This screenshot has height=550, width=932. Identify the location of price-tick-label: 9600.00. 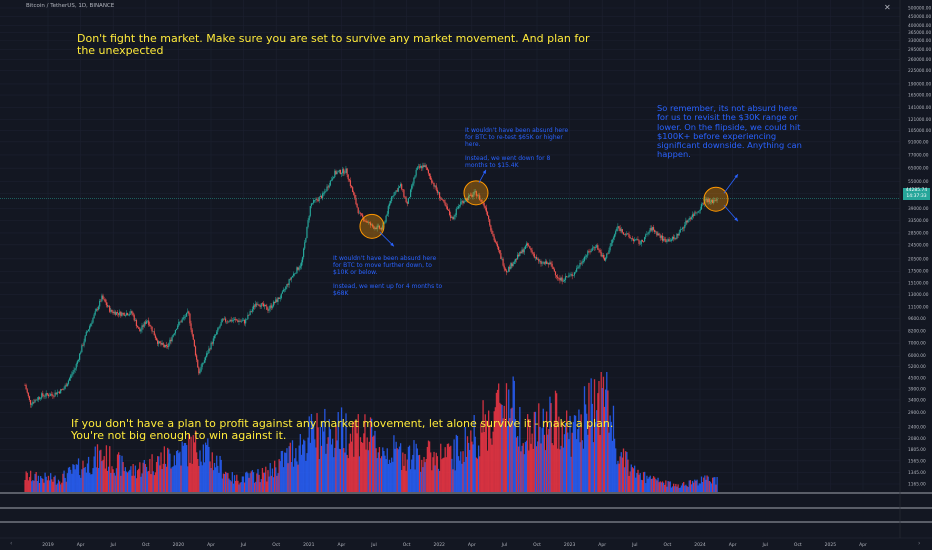
(917, 319).